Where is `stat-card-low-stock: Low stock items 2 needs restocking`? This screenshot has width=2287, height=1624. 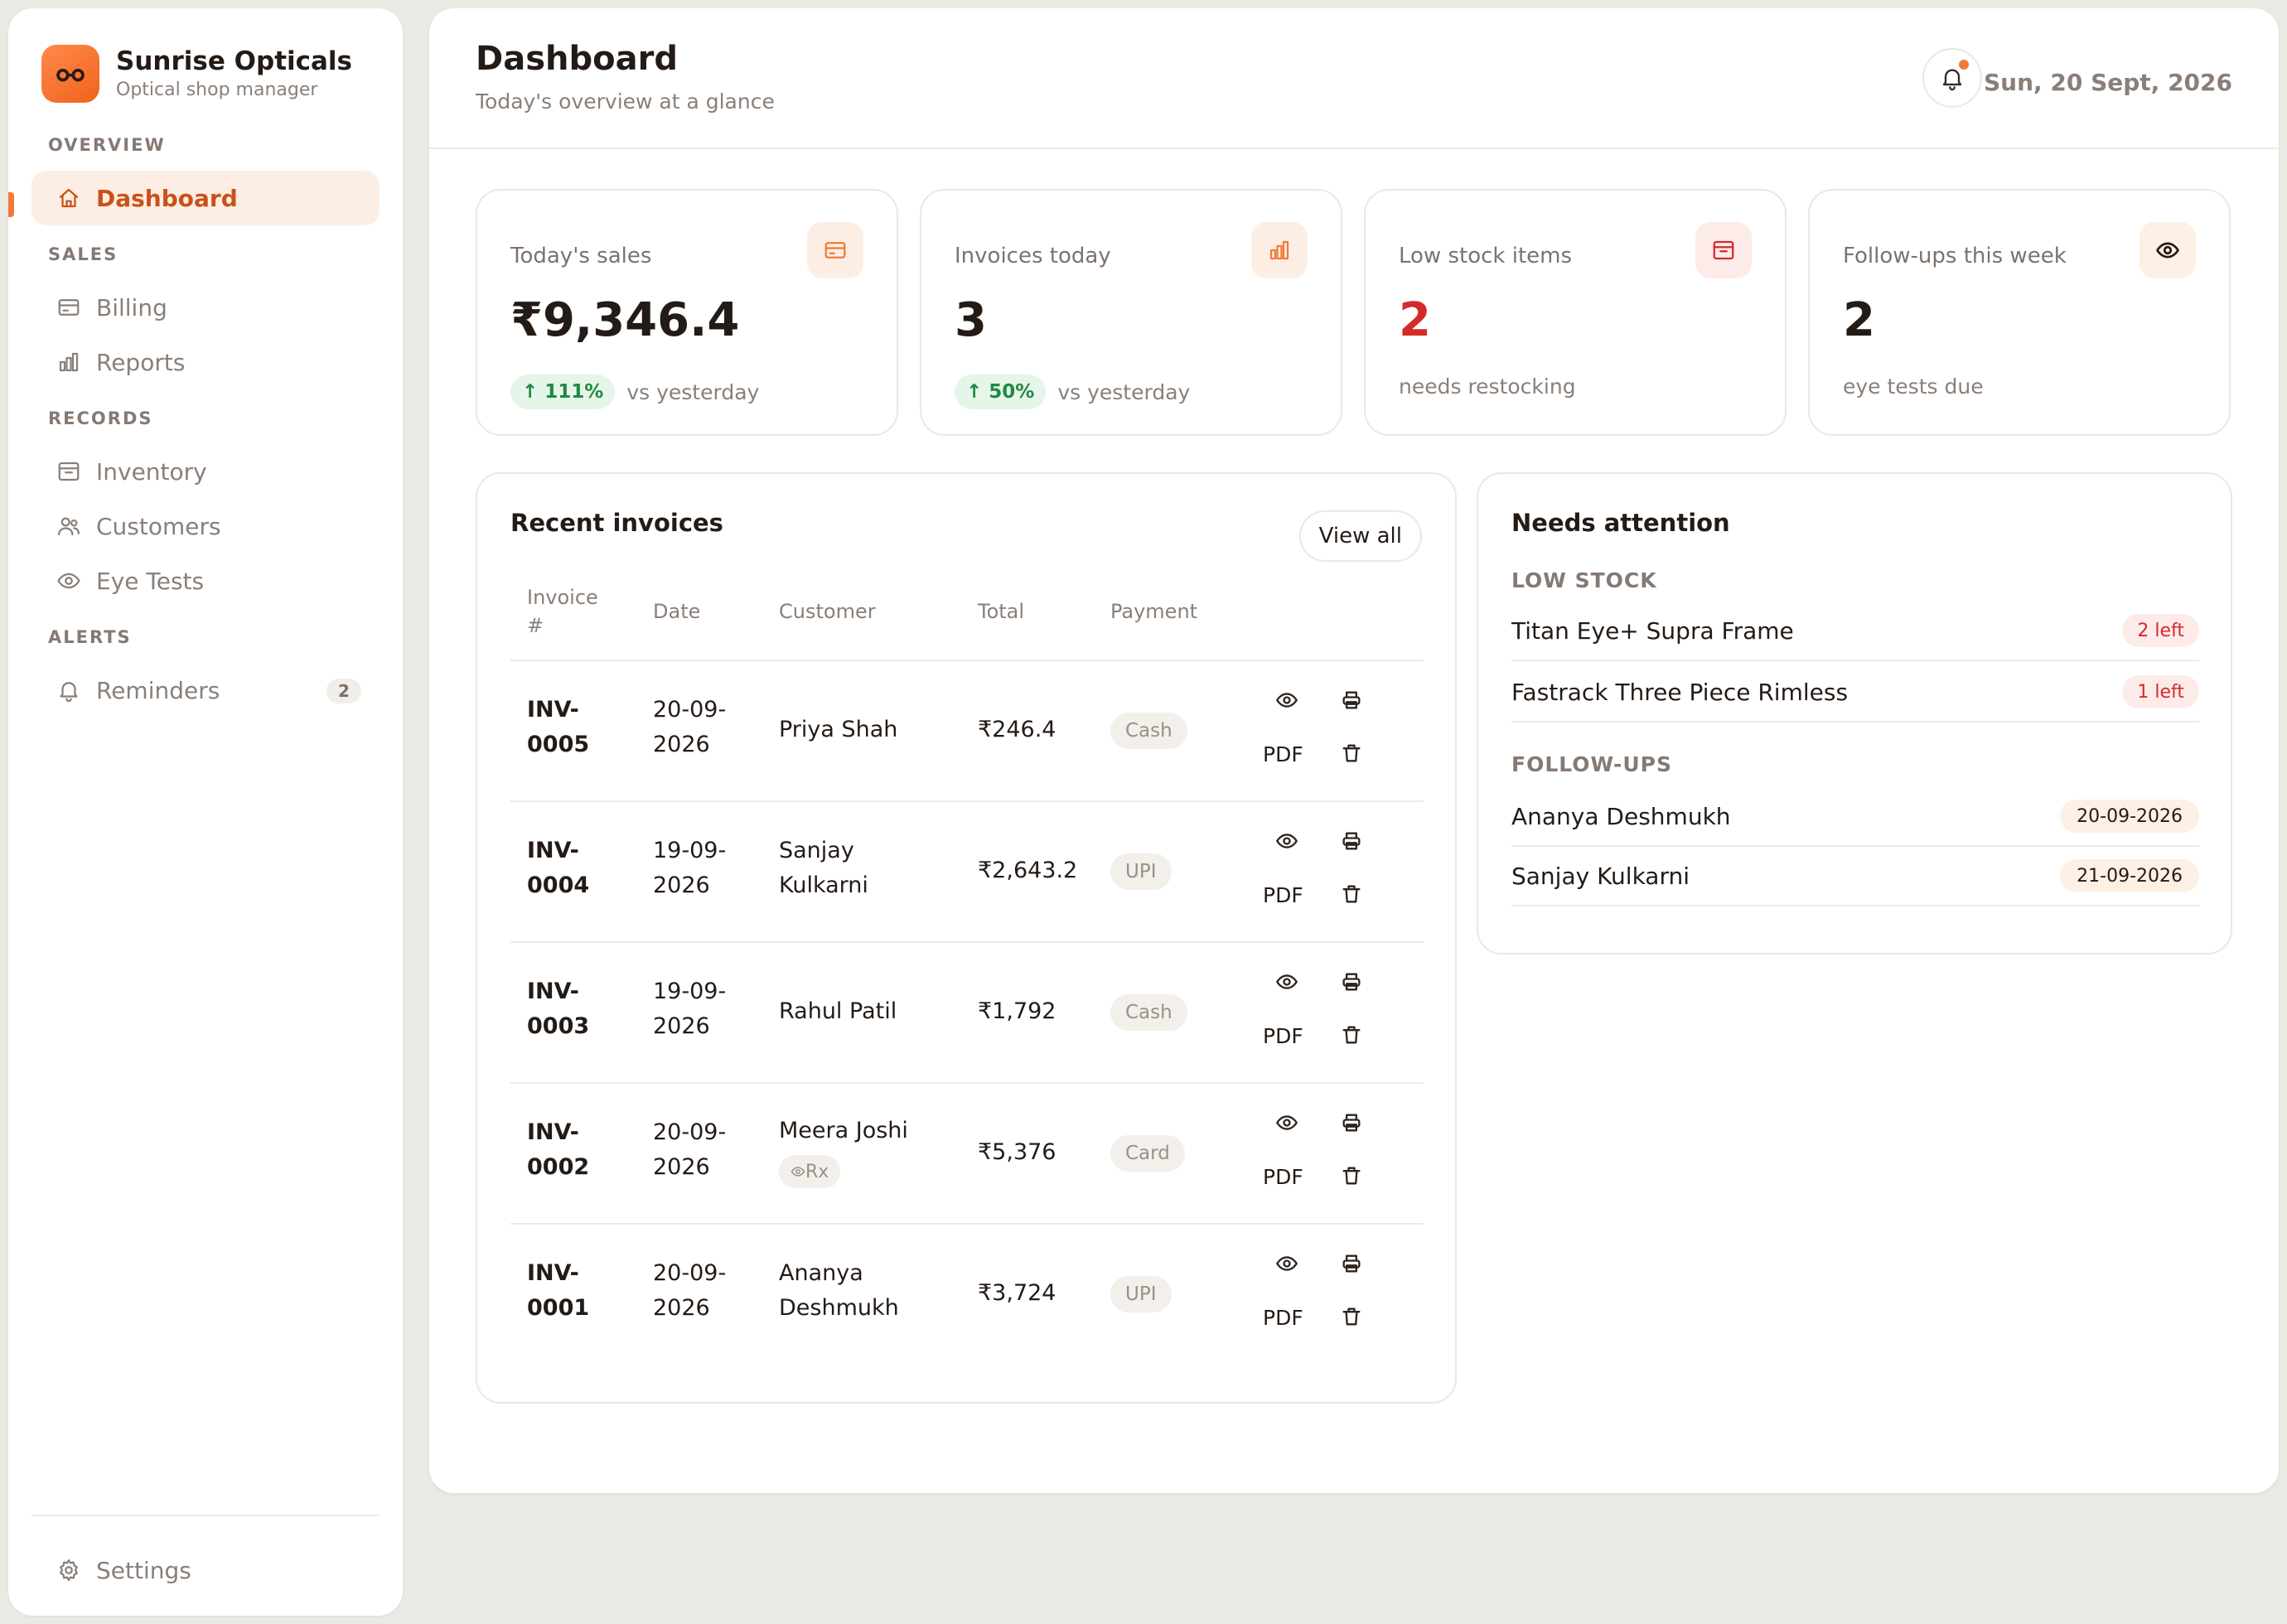 stat-card-low-stock: Low stock items 2 needs restocking is located at coordinates (1575, 312).